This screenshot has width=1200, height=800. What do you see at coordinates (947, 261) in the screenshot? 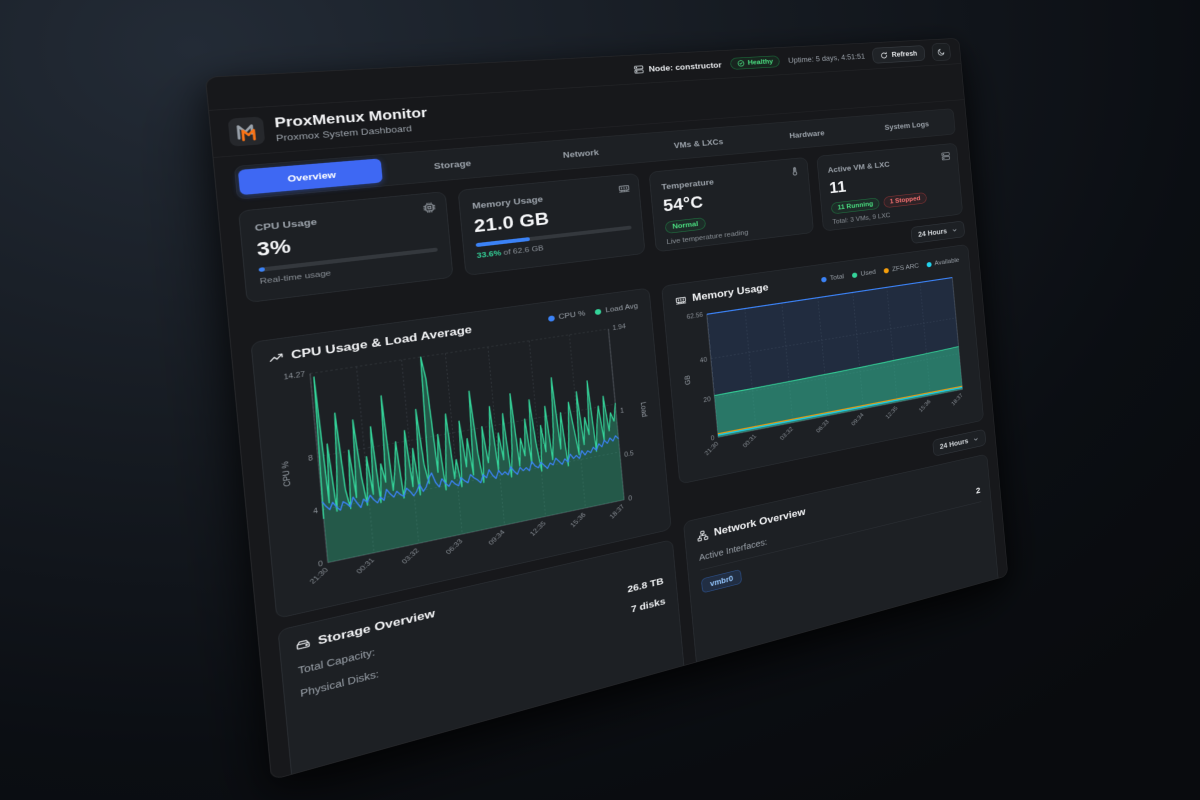
I see `legend-label: Available` at bounding box center [947, 261].